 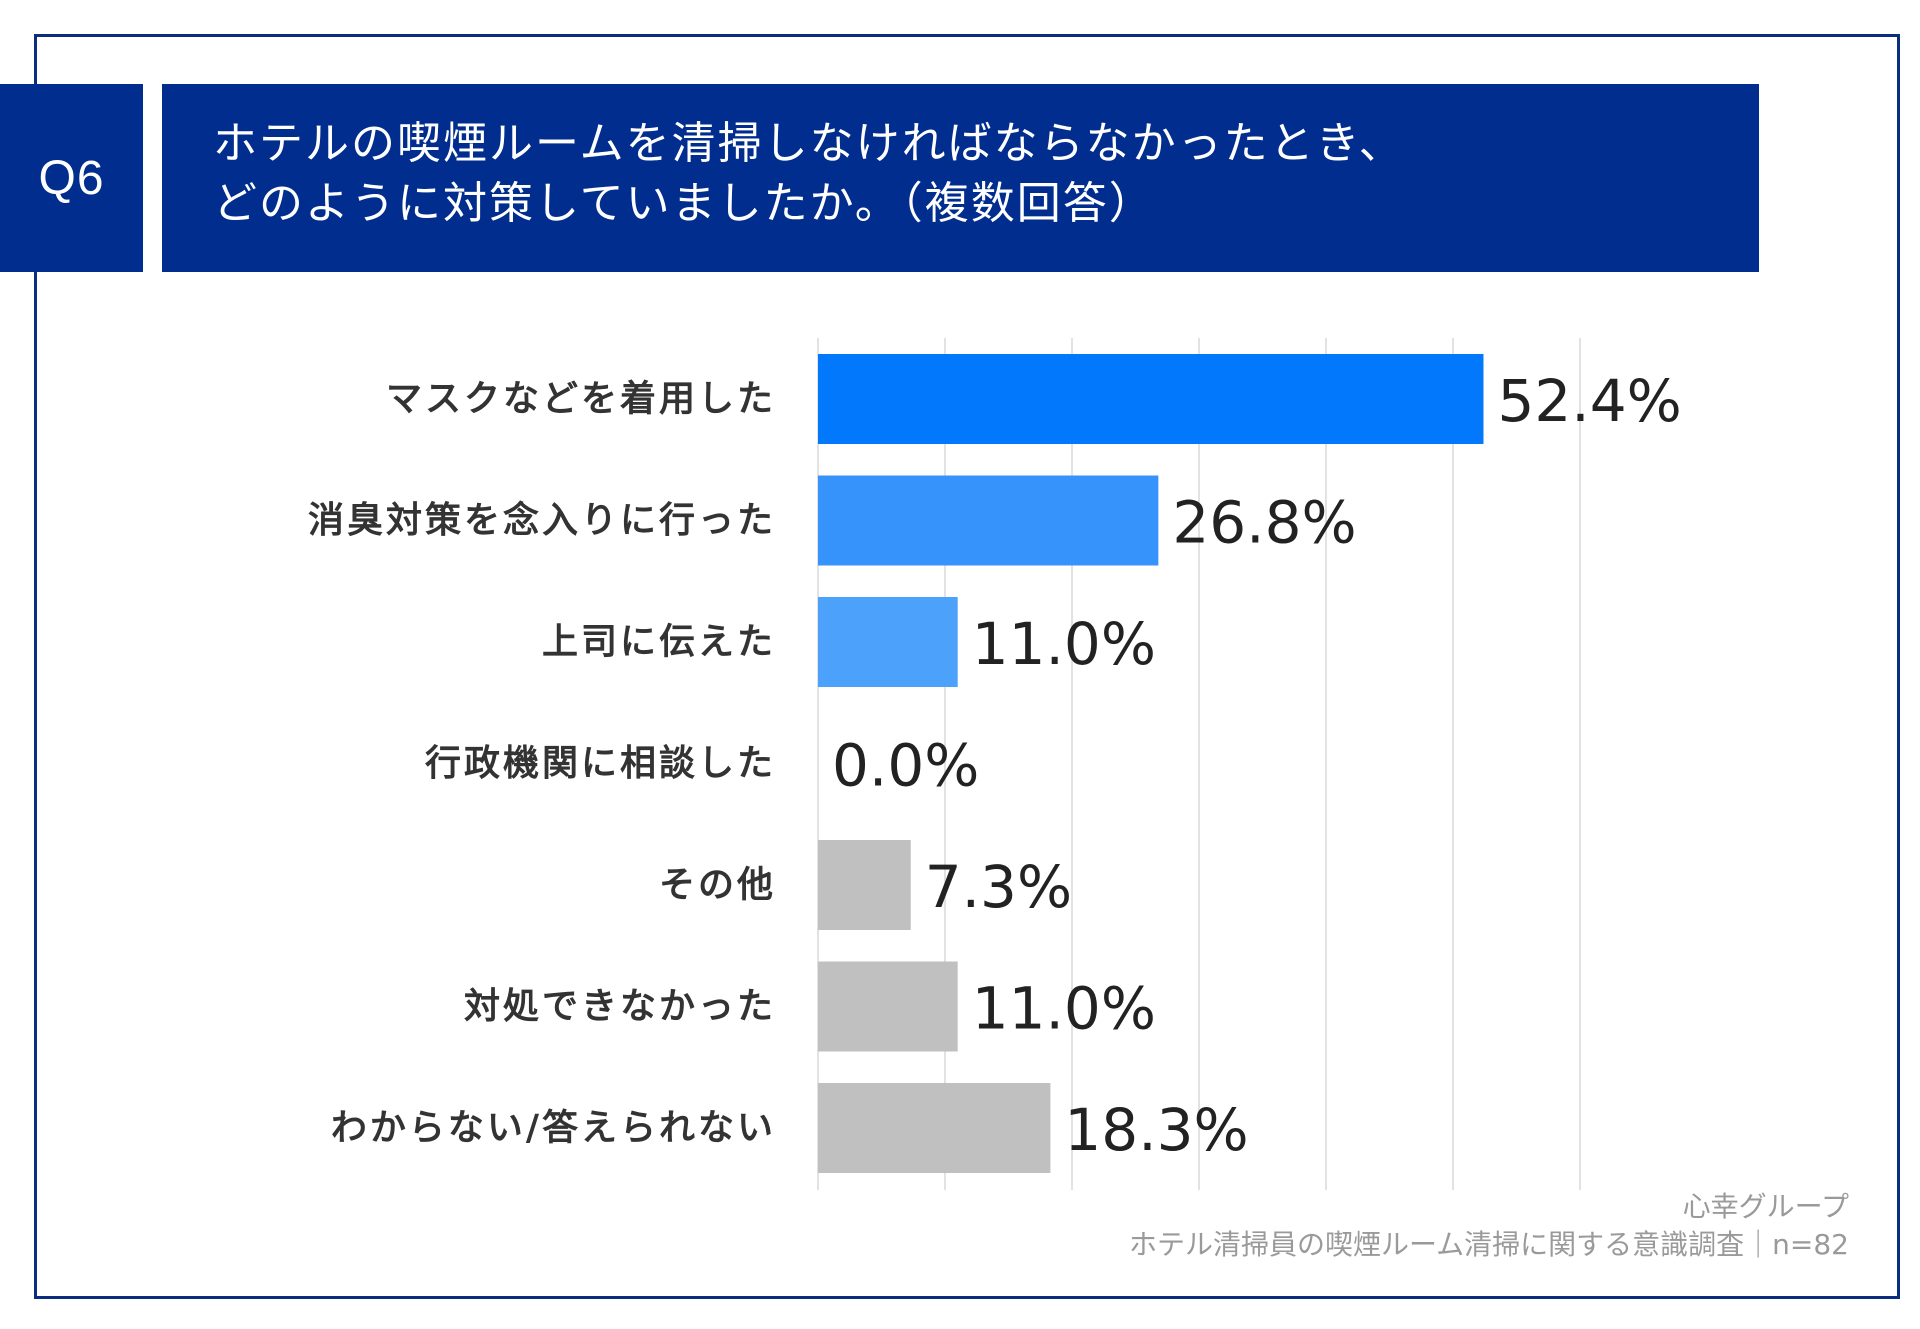 I want to click on category-label-1: マスクなどを着用した, so click(x=581, y=399).